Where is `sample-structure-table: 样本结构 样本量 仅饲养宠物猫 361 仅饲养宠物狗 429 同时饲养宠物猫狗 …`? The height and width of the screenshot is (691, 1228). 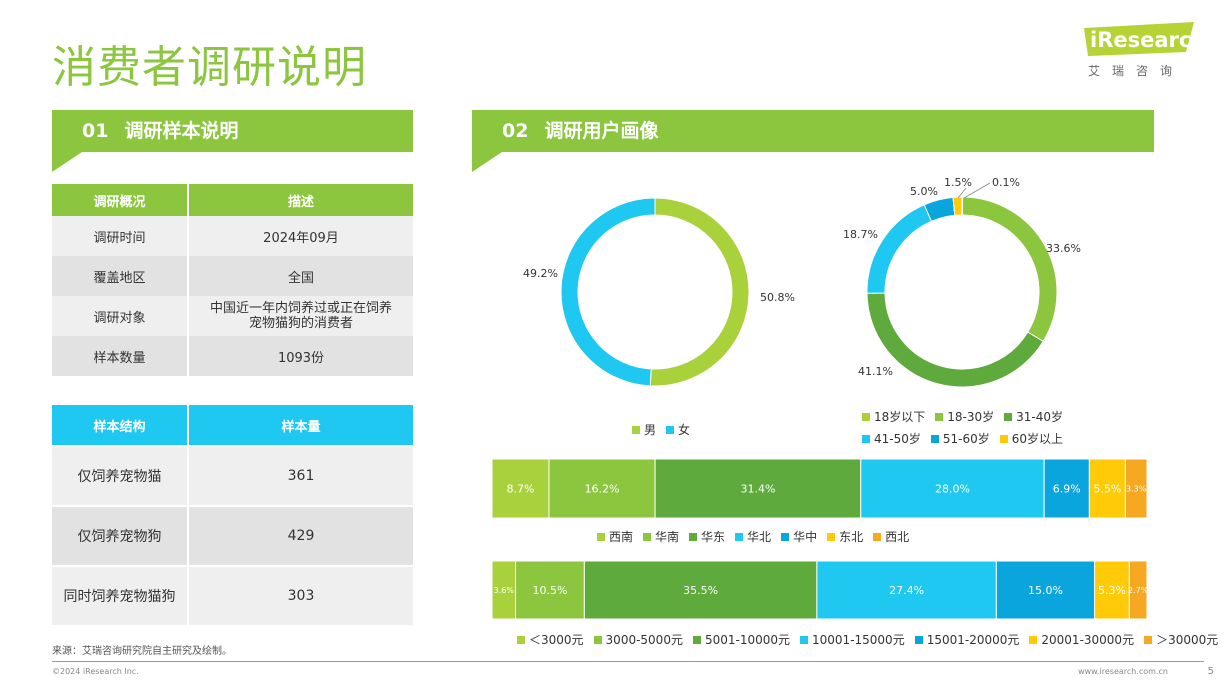
sample-structure-table: 样本结构 样本量 仅饲养宠物猫 361 仅饲养宠物狗 429 同时饲养宠物猫狗 … is located at coordinates (232, 515).